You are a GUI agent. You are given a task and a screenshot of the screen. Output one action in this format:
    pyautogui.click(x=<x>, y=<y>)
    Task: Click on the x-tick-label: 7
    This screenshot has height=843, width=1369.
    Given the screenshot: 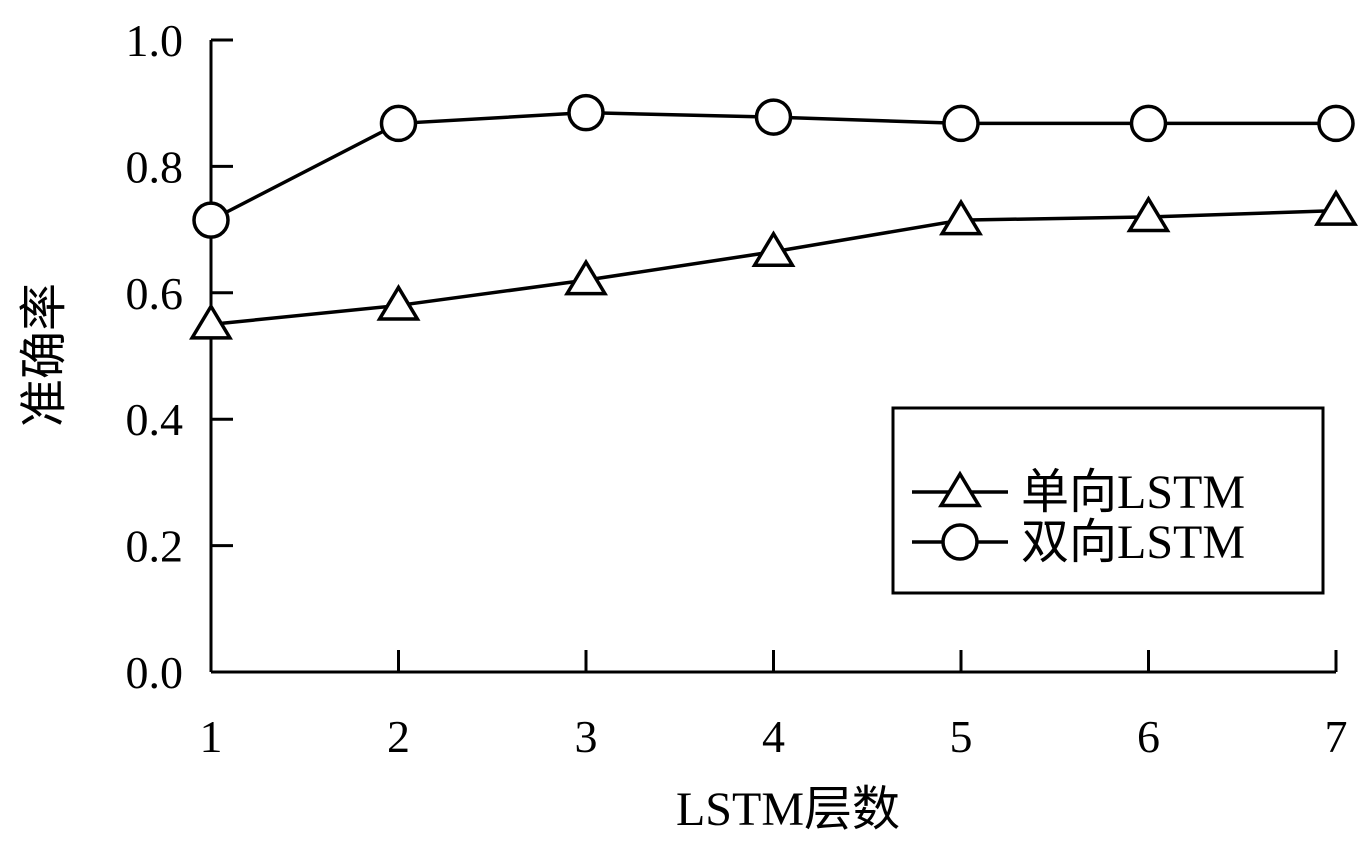 What is the action you would take?
    pyautogui.click(x=1336, y=736)
    